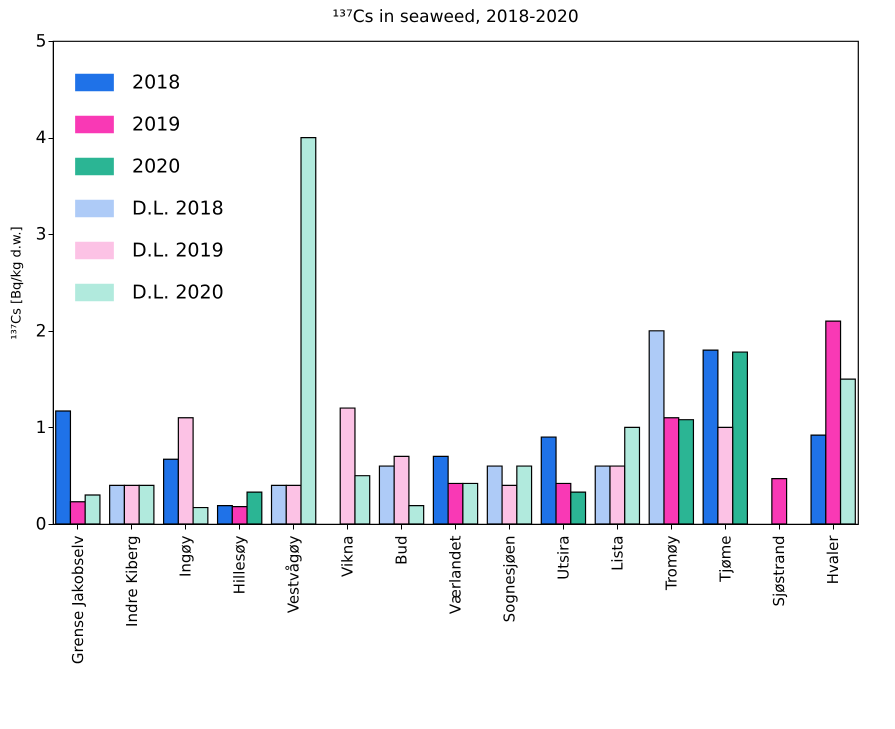 This screenshot has height=729, width=895. Describe the element at coordinates (17, 283) in the screenshot. I see `y-axis-title: ¹³⁷Cs [Bq/kg d.w.]` at that location.